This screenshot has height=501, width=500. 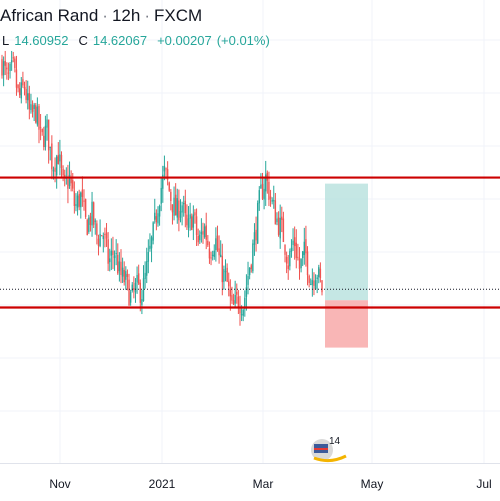 I want to click on interval-label: 12h, so click(x=126, y=15).